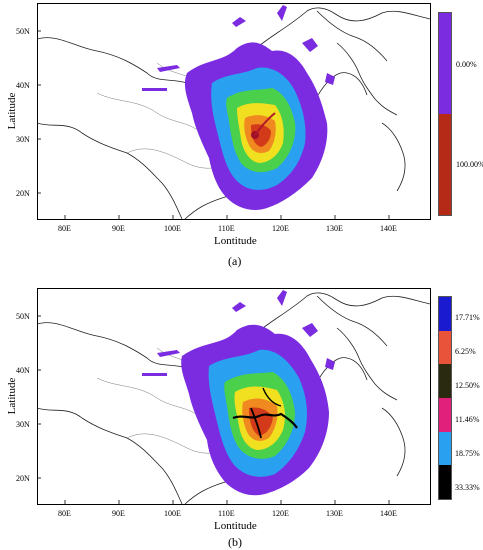 The height and width of the screenshot is (550, 483). Describe the element at coordinates (465, 351) in the screenshot. I see `legend-label: 6.25%` at that location.